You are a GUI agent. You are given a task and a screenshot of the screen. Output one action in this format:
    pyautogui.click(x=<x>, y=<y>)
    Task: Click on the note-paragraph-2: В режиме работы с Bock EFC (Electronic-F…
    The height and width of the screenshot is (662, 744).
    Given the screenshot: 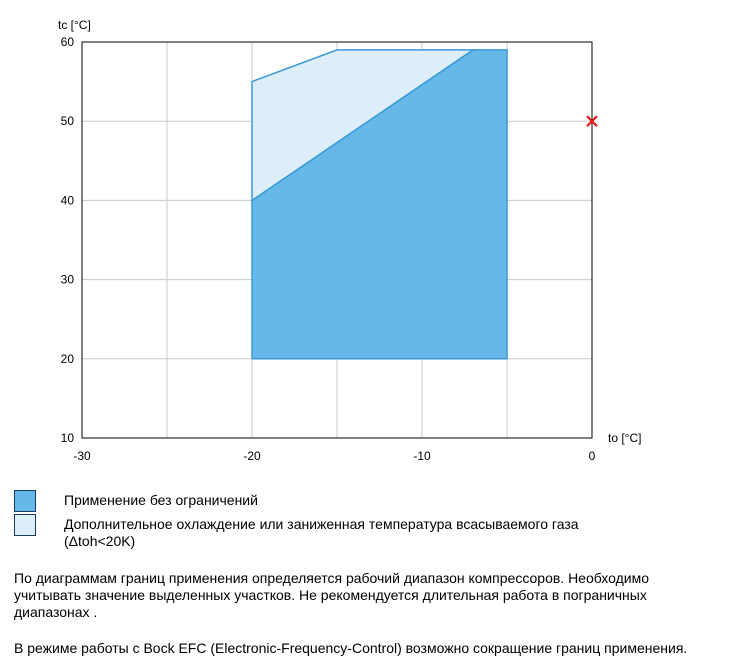 What is the action you would take?
    pyautogui.click(x=351, y=648)
    